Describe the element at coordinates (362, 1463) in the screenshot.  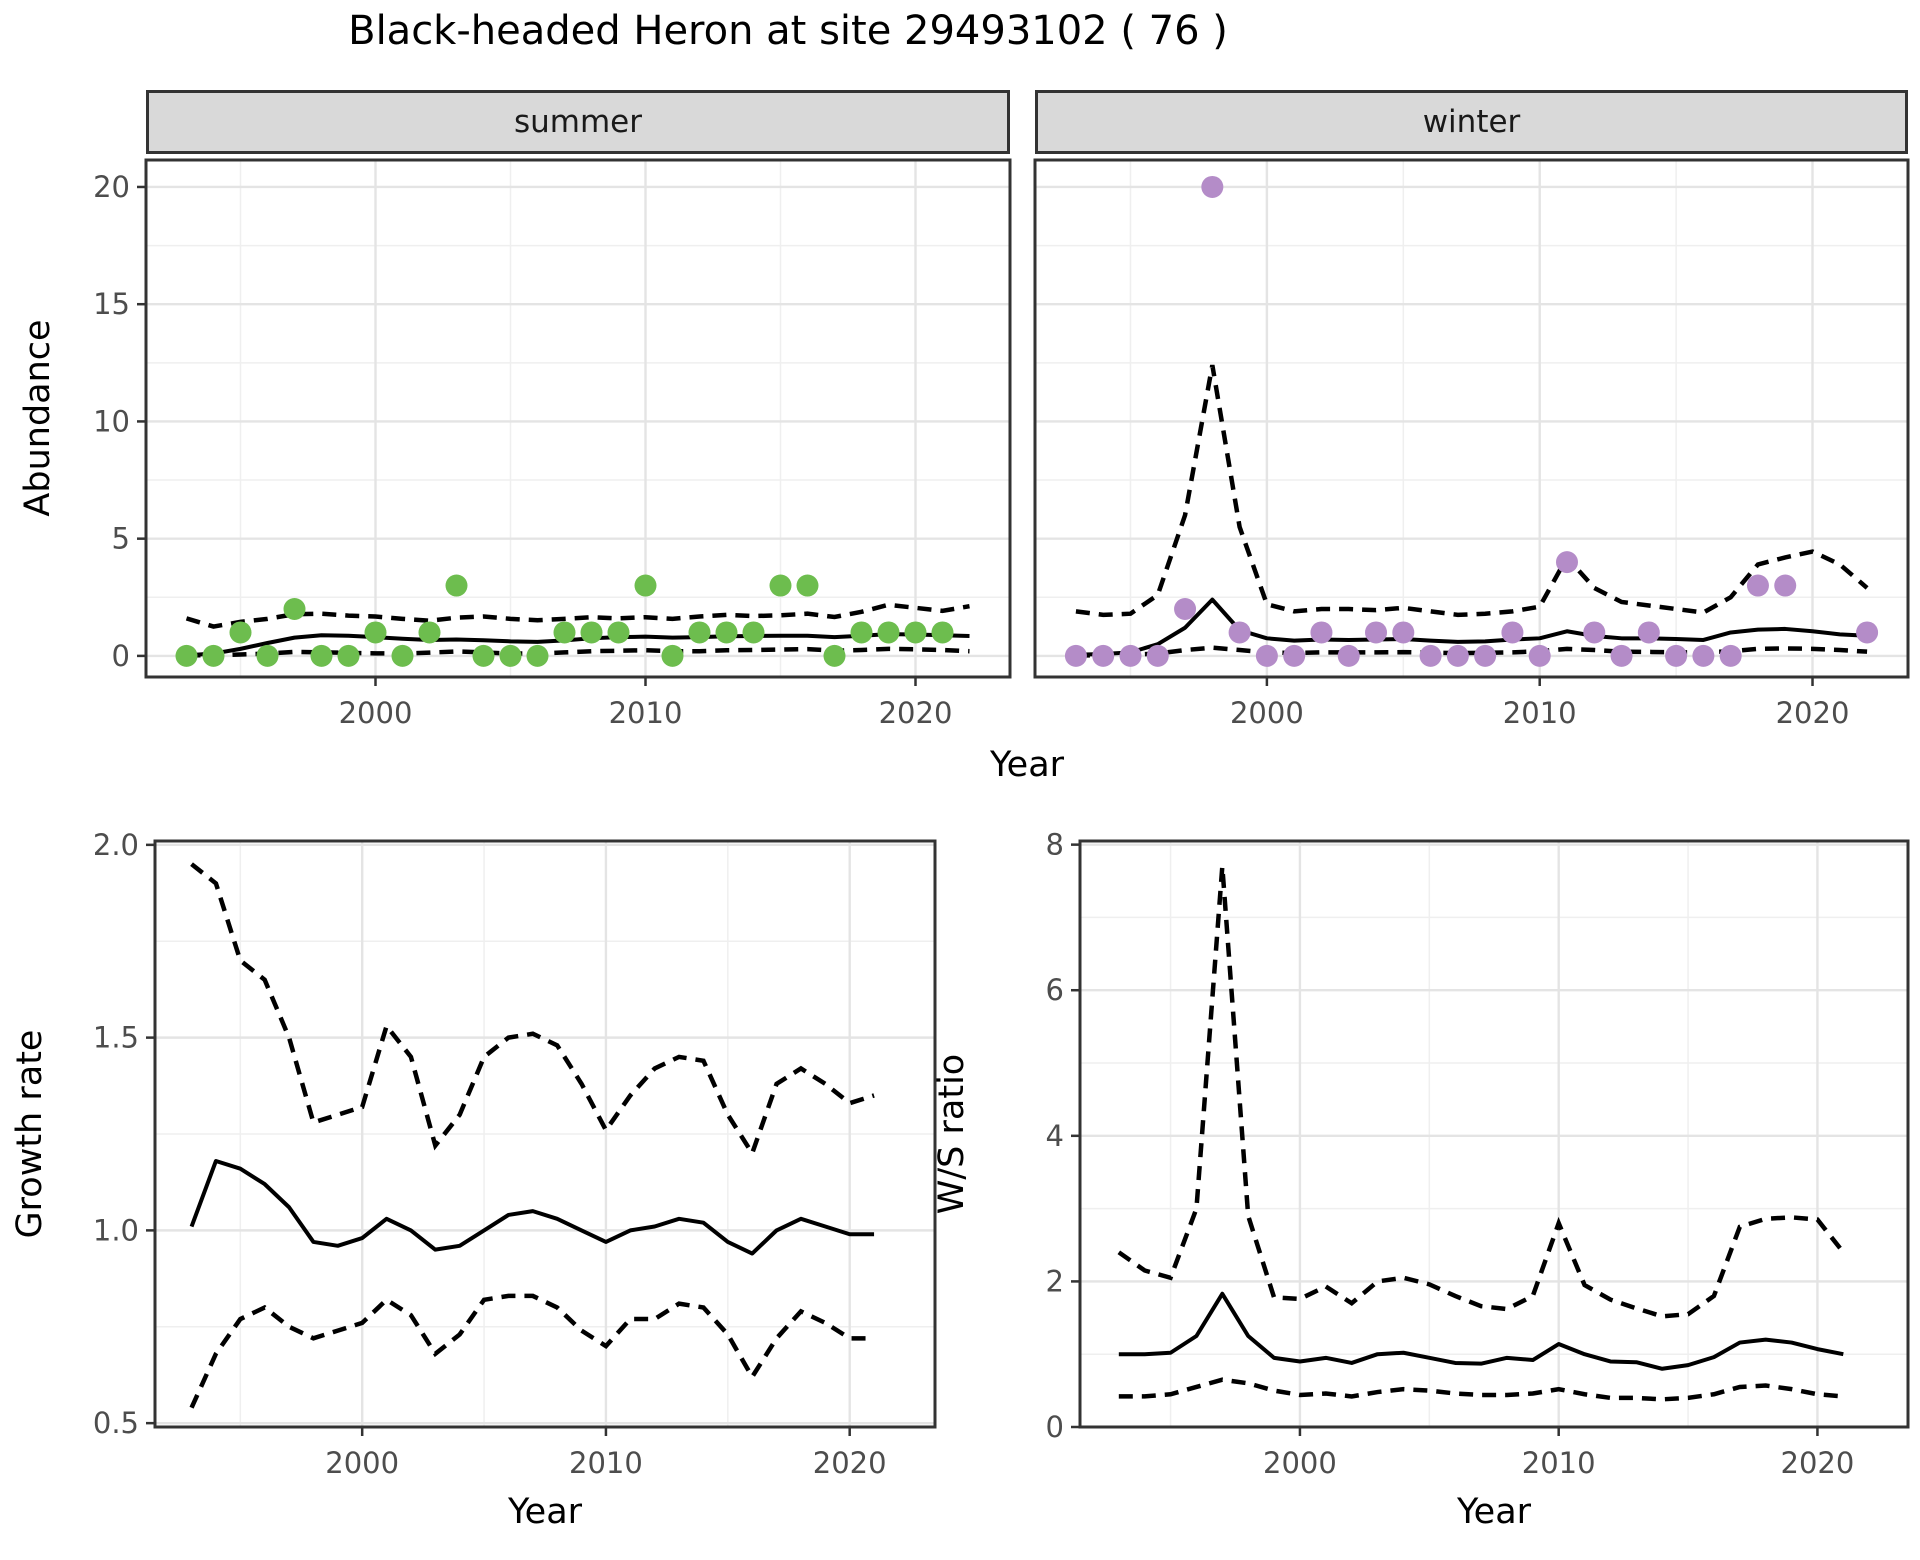
I see `x-tick-label: 2000` at that location.